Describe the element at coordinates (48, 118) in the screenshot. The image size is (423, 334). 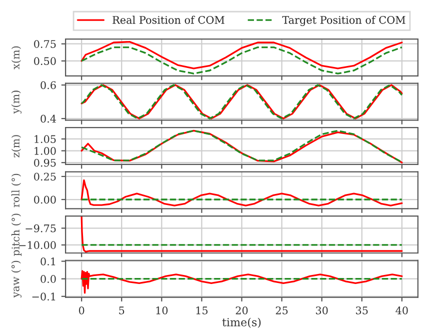
I see `y-tick-label: 0.4` at that location.